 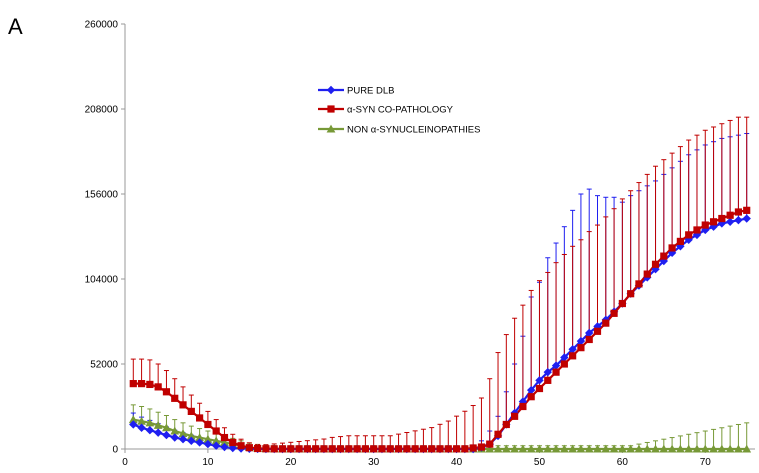 What do you see at coordinates (400, 110) in the screenshot?
I see `legend-label-asyn-copathology: α-SYN CO-PATHOLOGY` at bounding box center [400, 110].